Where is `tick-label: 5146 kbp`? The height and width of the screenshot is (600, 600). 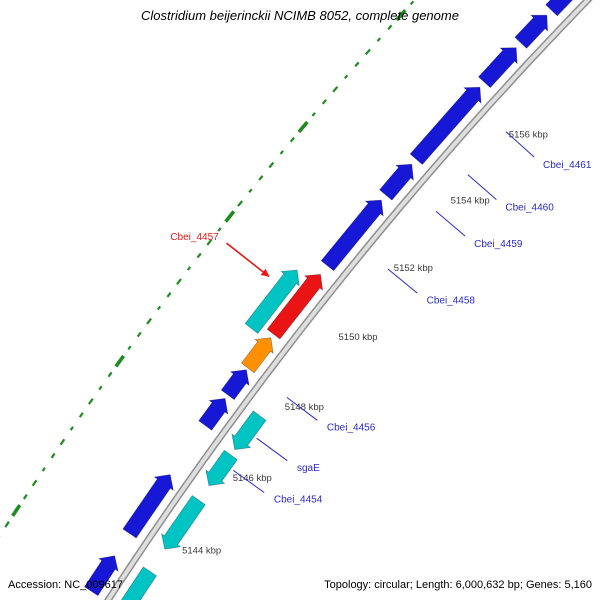
tick-label: 5146 kbp is located at coordinates (252, 478).